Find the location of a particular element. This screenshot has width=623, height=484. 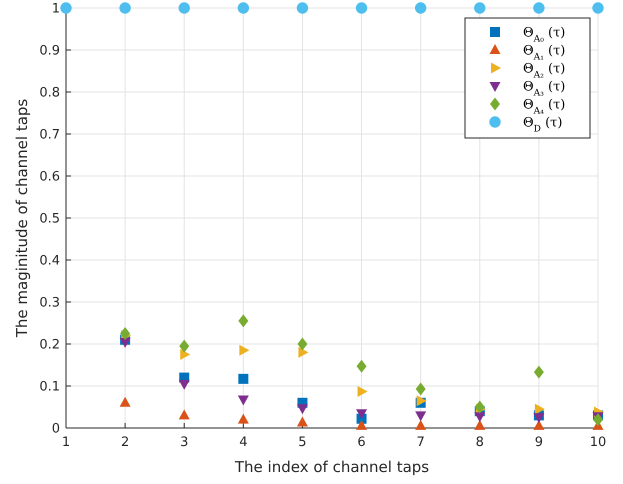

legend-label: Θ$_{D}$ (τ) is located at coordinates (542, 125).